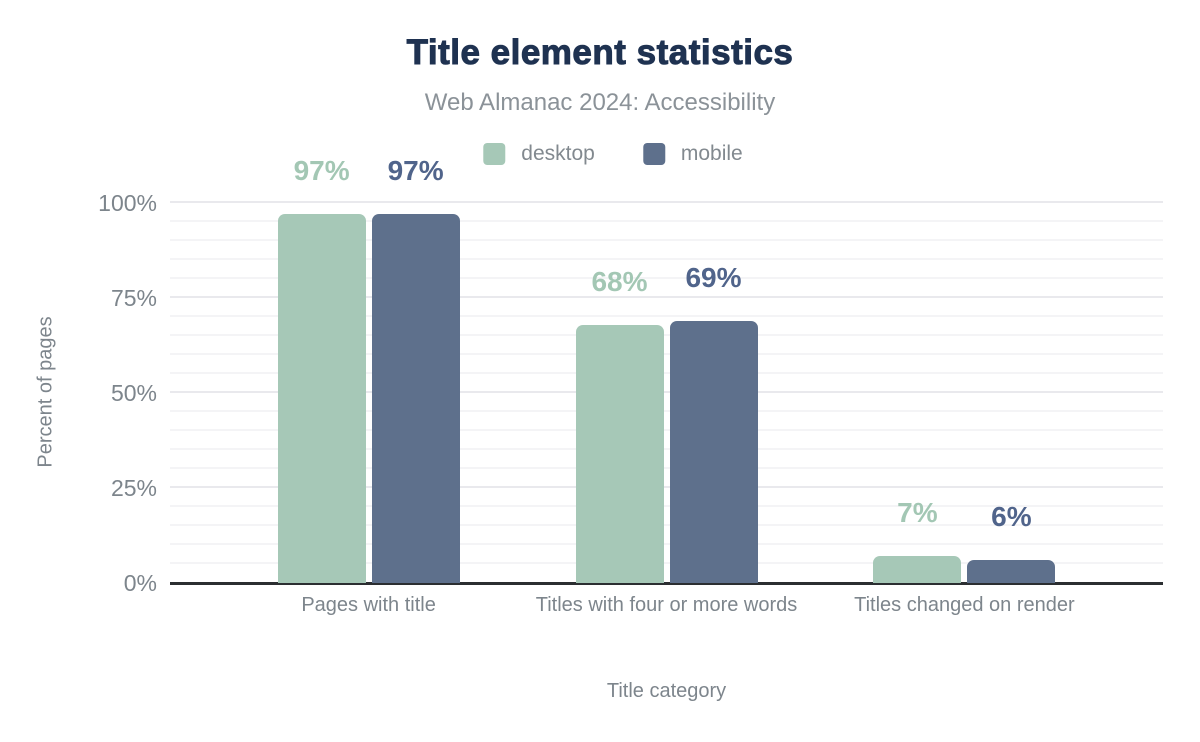  I want to click on desktop-swatch-icon, so click(494, 154).